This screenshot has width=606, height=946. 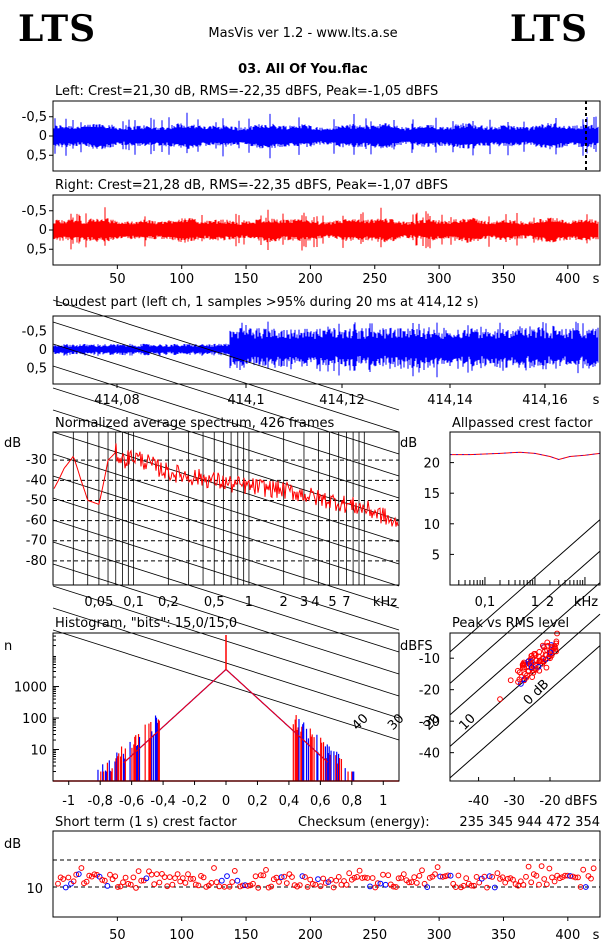 What do you see at coordinates (550, 602) in the screenshot?
I see `crest-xlabel: 2` at bounding box center [550, 602].